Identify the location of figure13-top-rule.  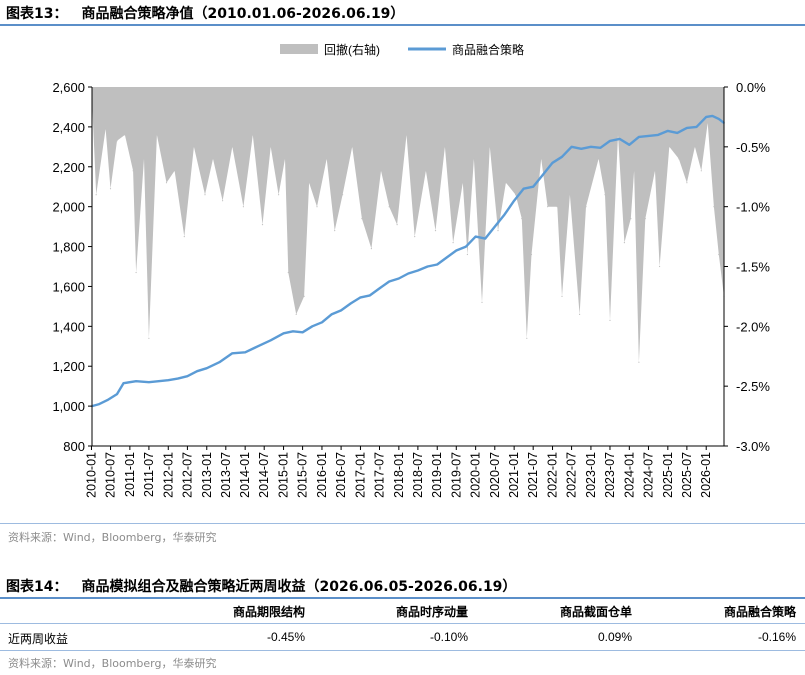
(402, 25).